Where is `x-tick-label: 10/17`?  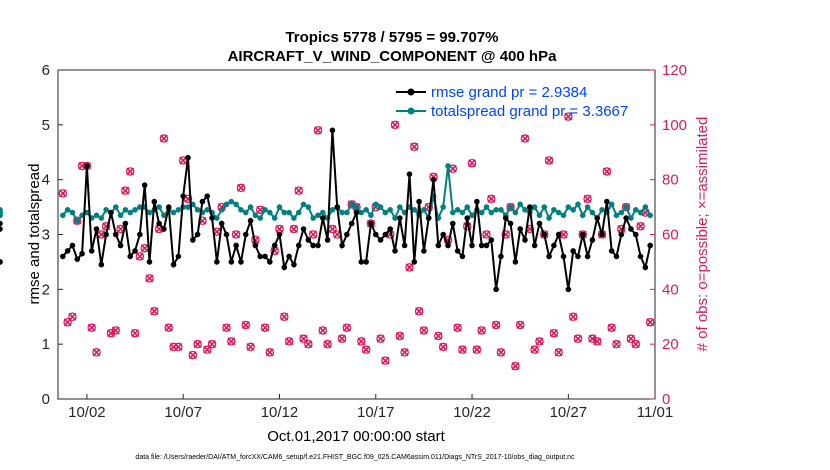 x-tick-label: 10/17 is located at coordinates (376, 412).